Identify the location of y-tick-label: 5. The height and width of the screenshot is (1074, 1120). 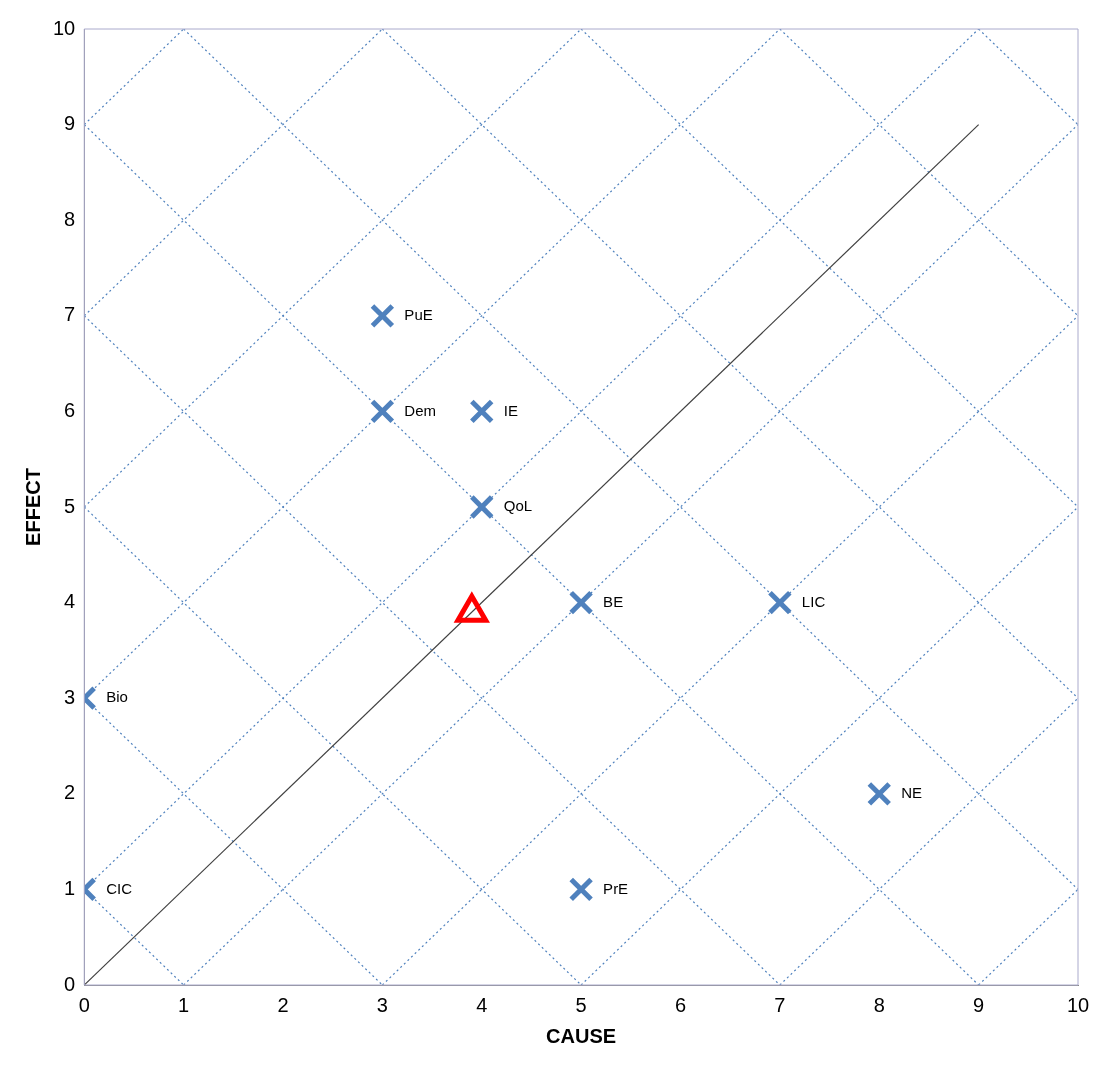
(70, 505).